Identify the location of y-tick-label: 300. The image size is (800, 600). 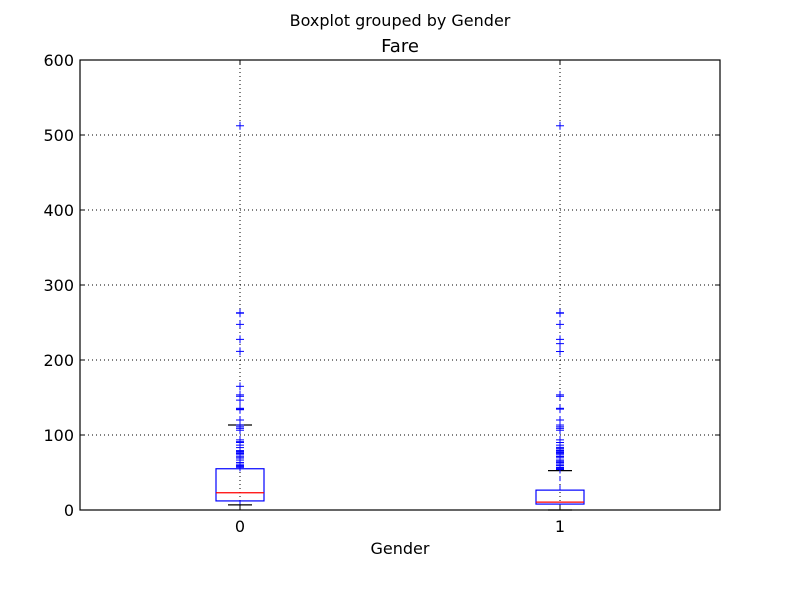
(58, 285).